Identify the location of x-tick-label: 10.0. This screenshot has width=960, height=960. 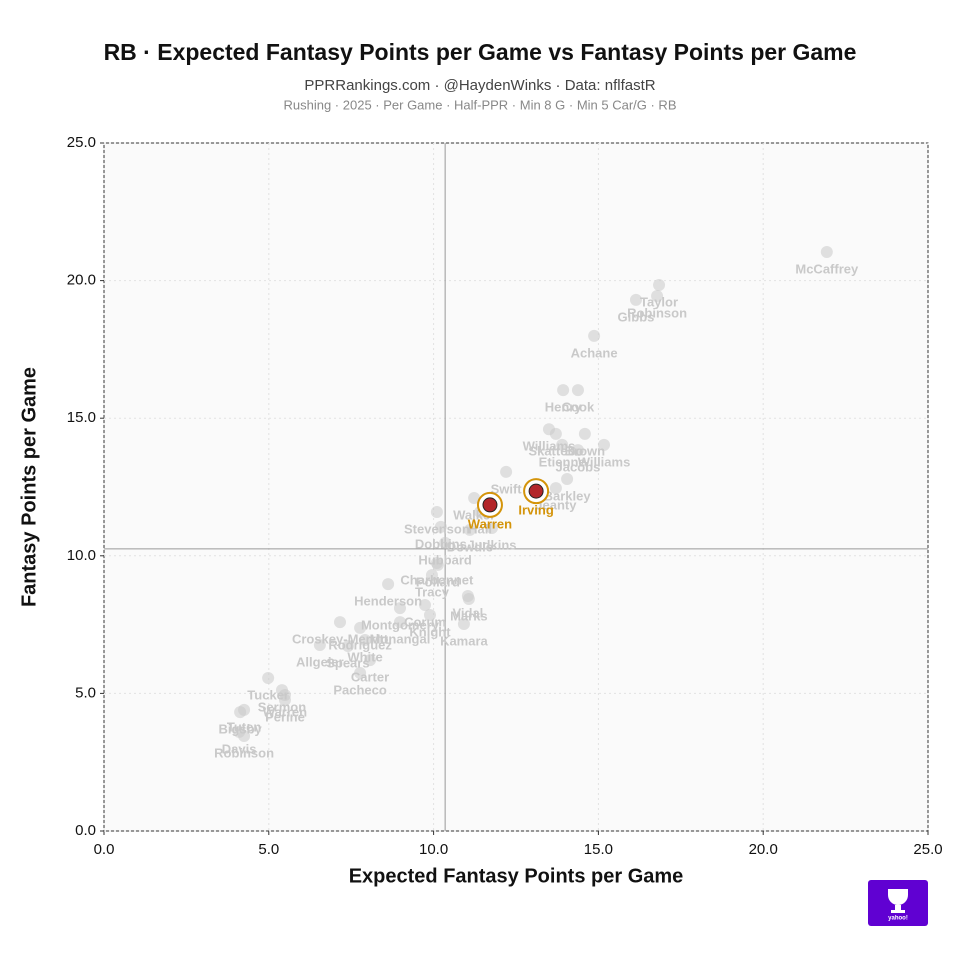
(433, 849).